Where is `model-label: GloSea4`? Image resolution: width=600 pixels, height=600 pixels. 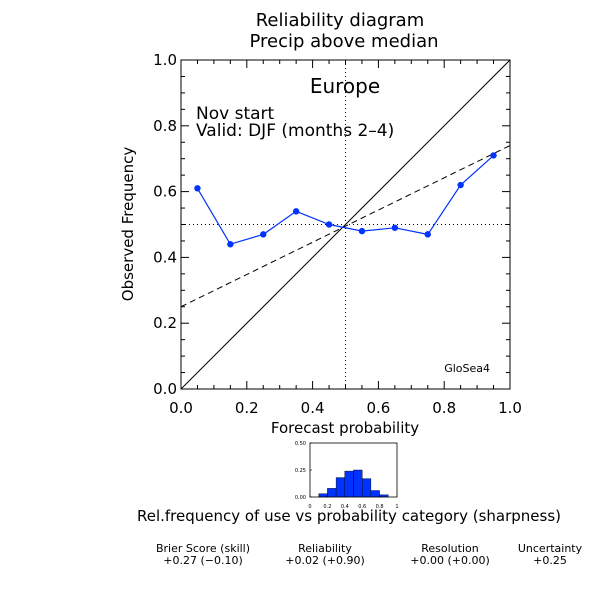 model-label: GloSea4 is located at coordinates (467, 368).